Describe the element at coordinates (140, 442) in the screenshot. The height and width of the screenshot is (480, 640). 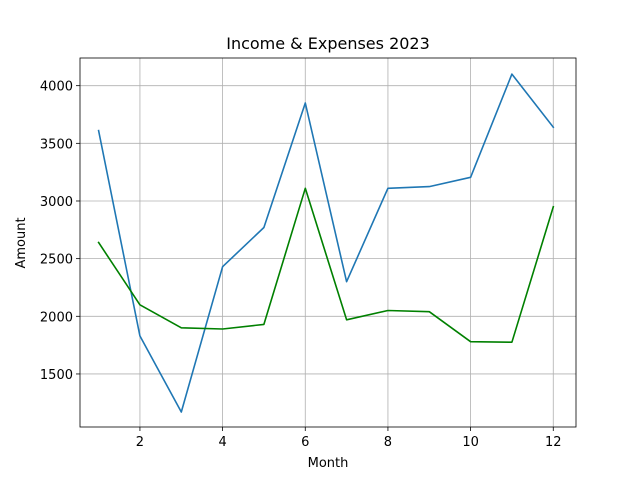
I see `x-tick-label: 2` at that location.